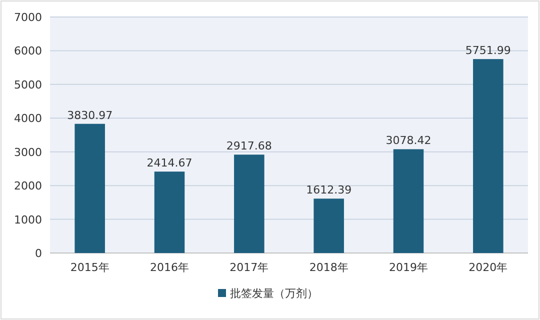 Image resolution: width=540 pixels, height=320 pixels. Describe the element at coordinates (28, 119) in the screenshot. I see `y-tick-label: 4000` at that location.